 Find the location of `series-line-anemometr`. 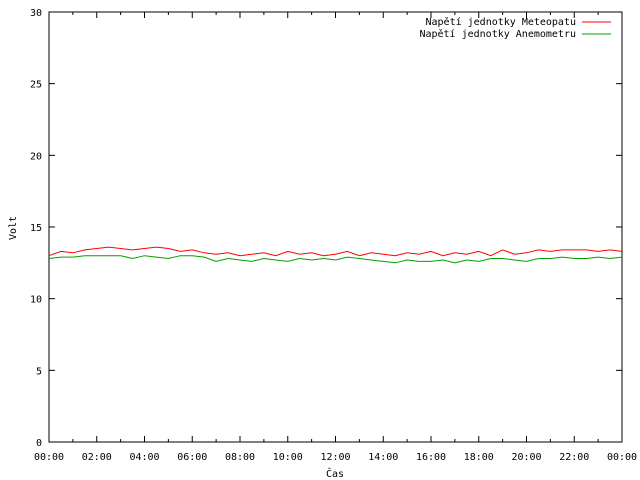

series-line-anemometr is located at coordinates (335, 259).